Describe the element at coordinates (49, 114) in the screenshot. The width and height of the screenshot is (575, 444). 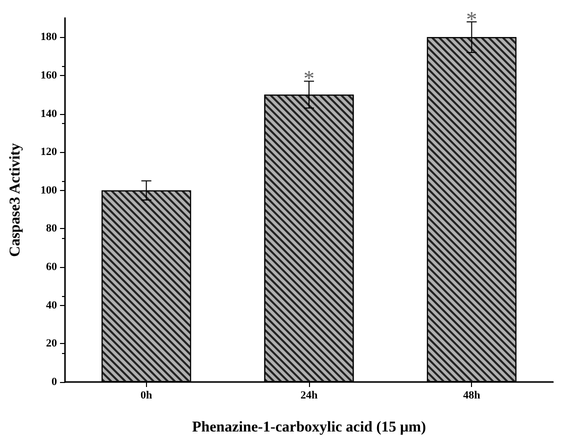
I see `y-tick-label: 140` at that location.